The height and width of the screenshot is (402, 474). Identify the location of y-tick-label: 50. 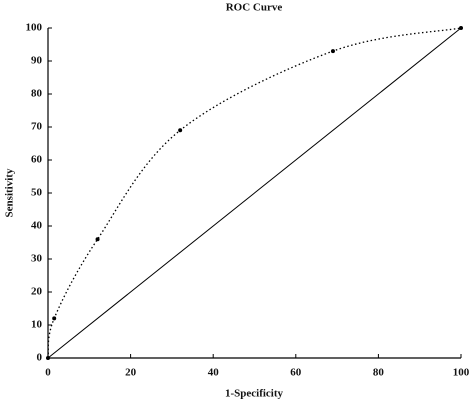
(37, 193).